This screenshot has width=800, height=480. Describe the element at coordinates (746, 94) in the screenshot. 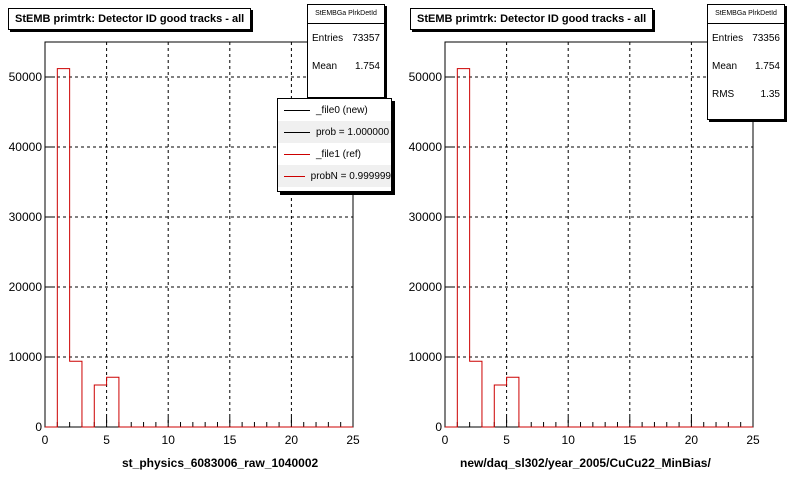

I see `right-stats-row-rms: RMS 1.35` at that location.